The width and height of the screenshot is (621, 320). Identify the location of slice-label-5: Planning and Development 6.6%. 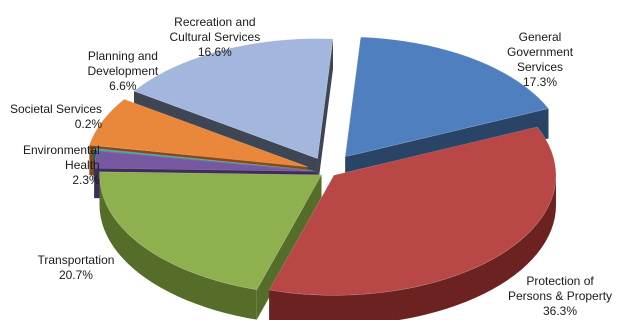
(123, 71).